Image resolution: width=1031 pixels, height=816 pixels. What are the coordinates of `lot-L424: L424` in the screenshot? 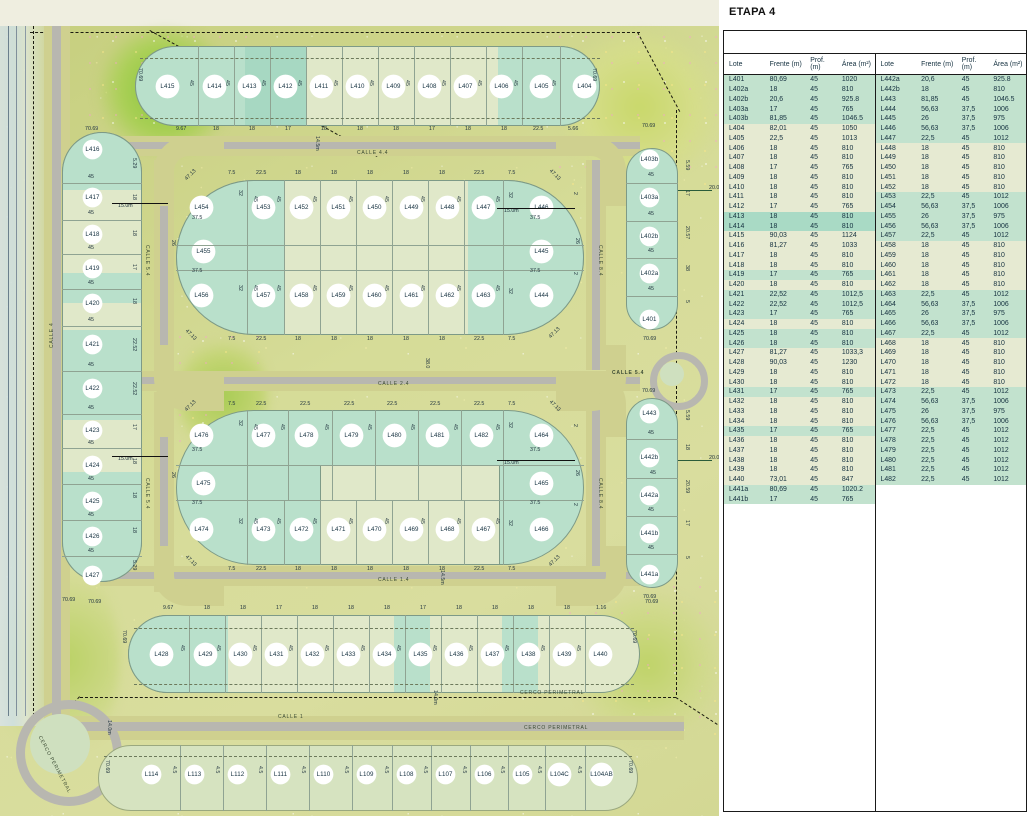 It's located at (92, 465).